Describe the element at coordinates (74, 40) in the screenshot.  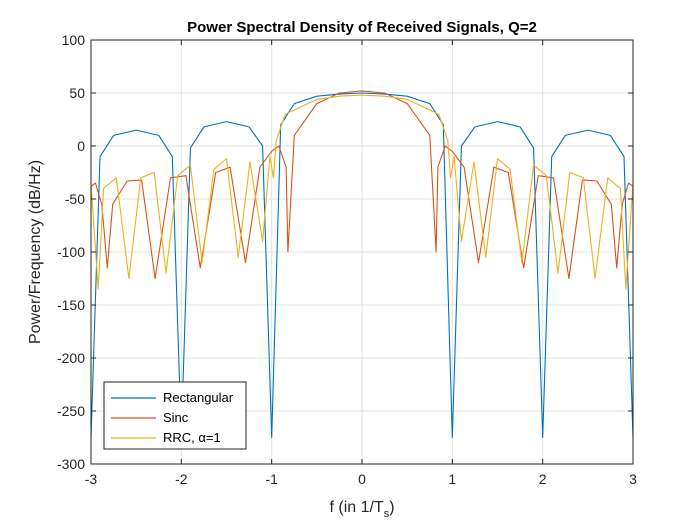
I see `y-tick-label: 100` at that location.